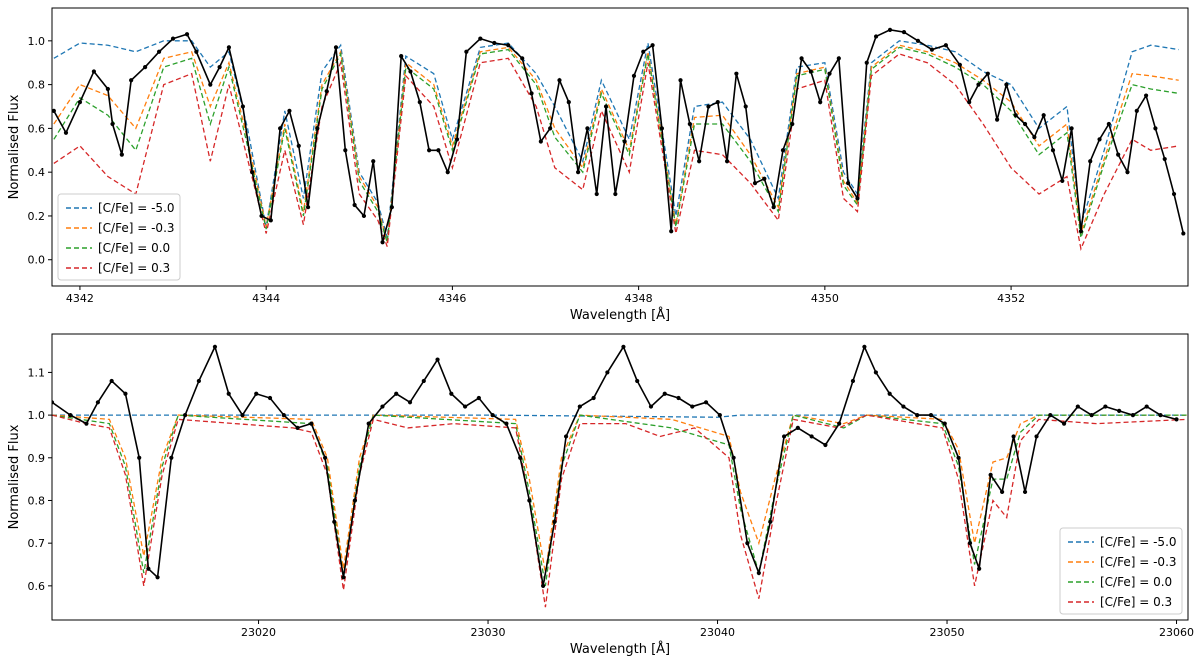 The width and height of the screenshot is (1200, 662). Describe the element at coordinates (37, 500) in the screenshot. I see `y-tick-label: 0.8` at that location.